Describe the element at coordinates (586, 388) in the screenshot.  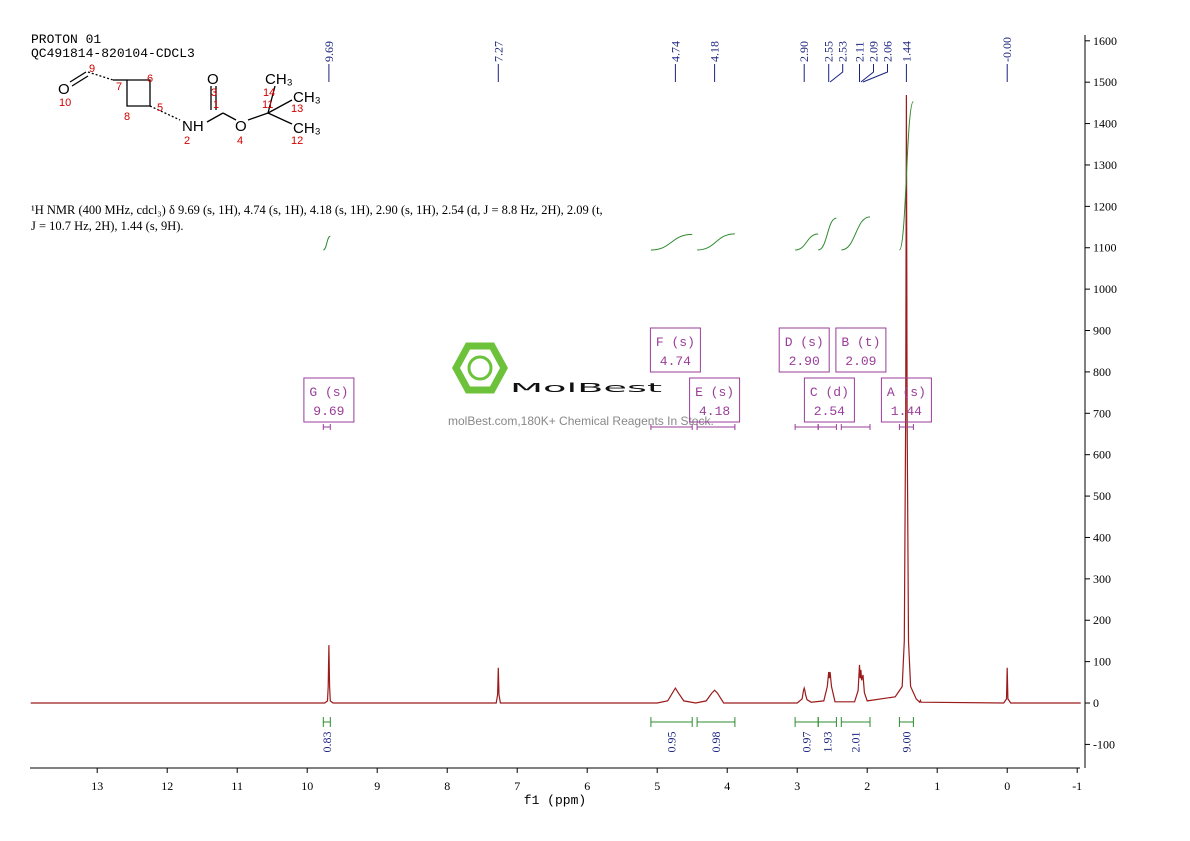
I see `watermark-brand: MolBest` at that location.